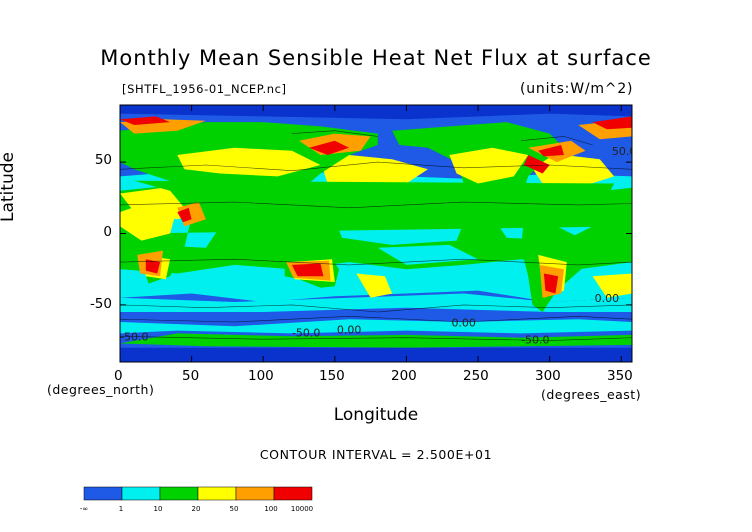  I want to click on contour-interval-text: CONTOUR INTERVAL = 2.500E+01, so click(376, 454).